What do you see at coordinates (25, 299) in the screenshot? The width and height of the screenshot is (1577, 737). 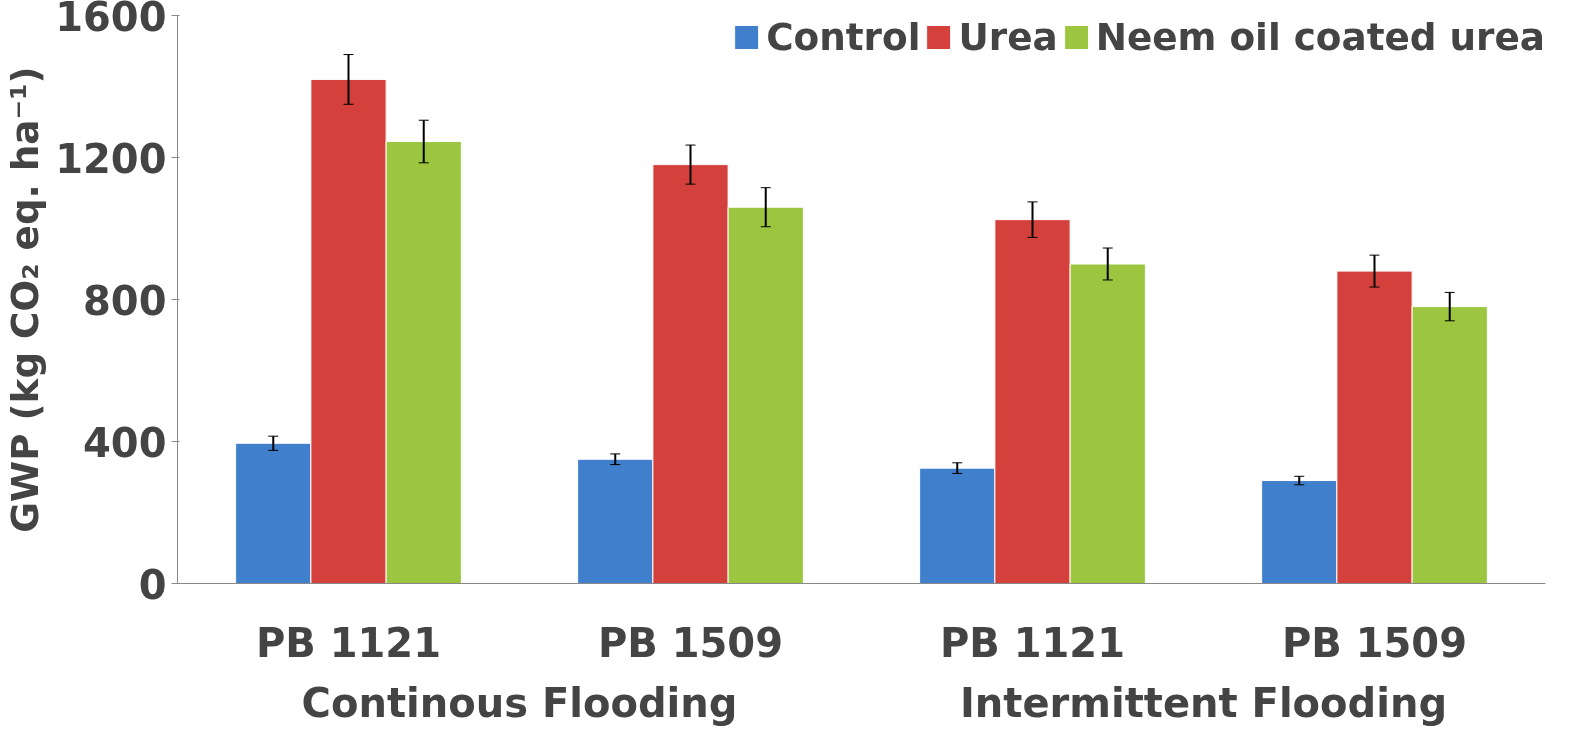 I see `y-axis-title: GWP (kg CO₂ eq. ha⁻¹)` at bounding box center [25, 299].